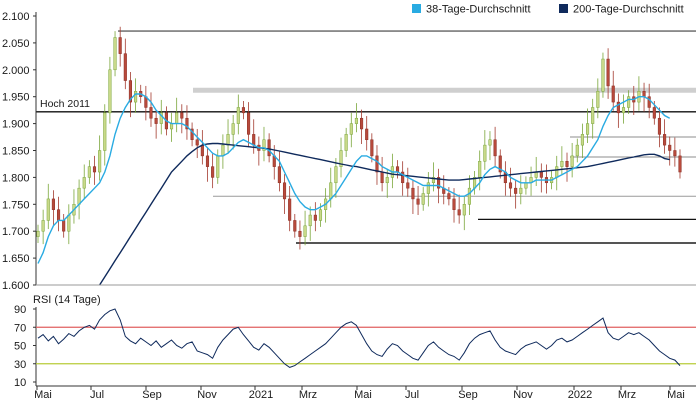 The width and height of the screenshot is (700, 405). I want to click on x-tick-label: Nov, so click(523, 394).